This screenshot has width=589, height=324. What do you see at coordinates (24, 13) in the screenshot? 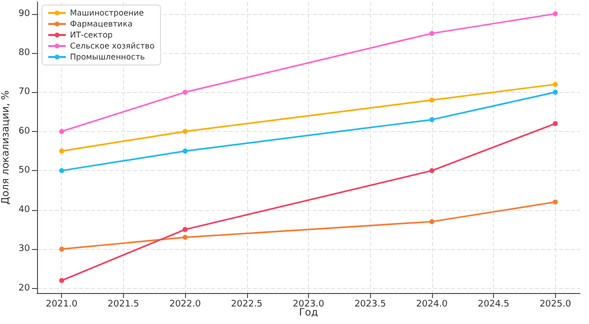
I see `y-tick-label: 90` at bounding box center [24, 13].